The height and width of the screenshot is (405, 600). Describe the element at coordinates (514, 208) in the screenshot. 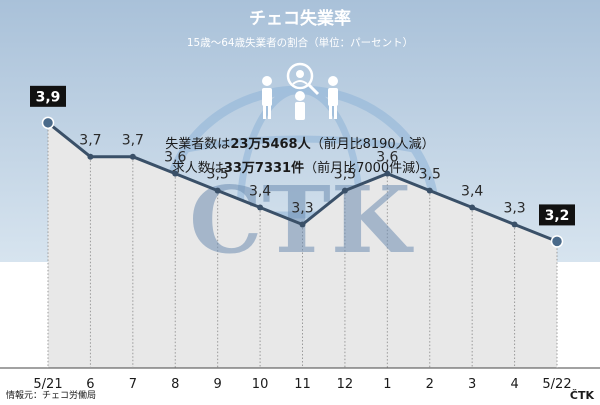

I see `data-label-11: 3,3` at that location.